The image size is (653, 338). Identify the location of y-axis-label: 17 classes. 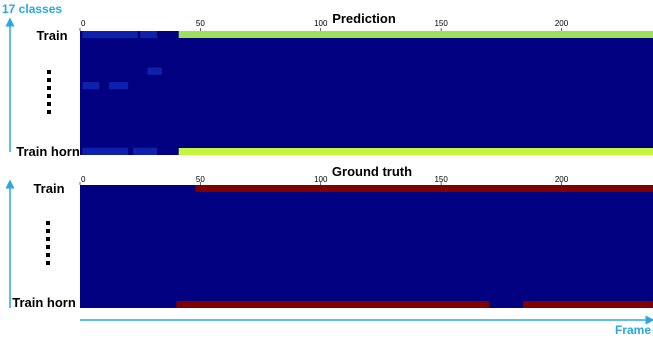
(32, 9).